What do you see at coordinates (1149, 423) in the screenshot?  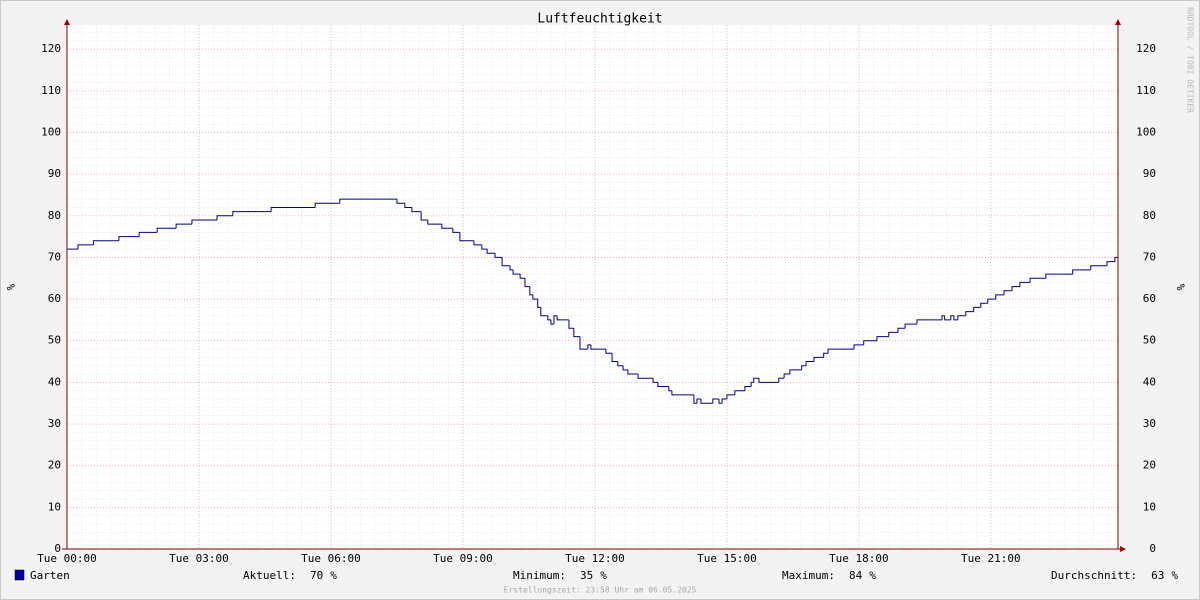 I see `y-tick-label: 30` at bounding box center [1149, 423].